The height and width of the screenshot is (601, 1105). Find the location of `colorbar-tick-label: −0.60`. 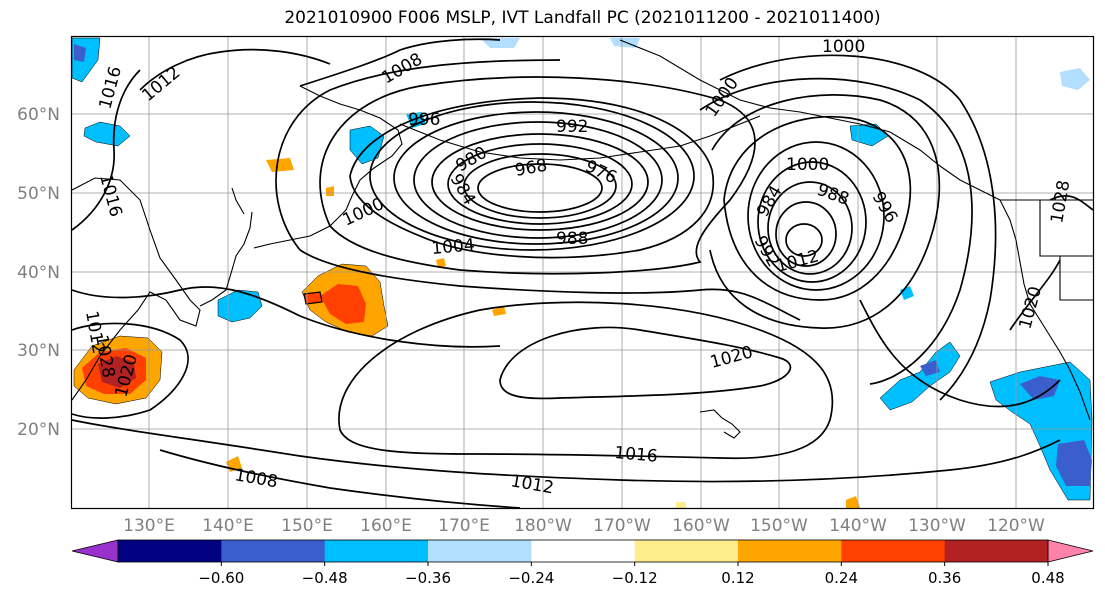

colorbar-tick-label: −0.60 is located at coordinates (221, 578).